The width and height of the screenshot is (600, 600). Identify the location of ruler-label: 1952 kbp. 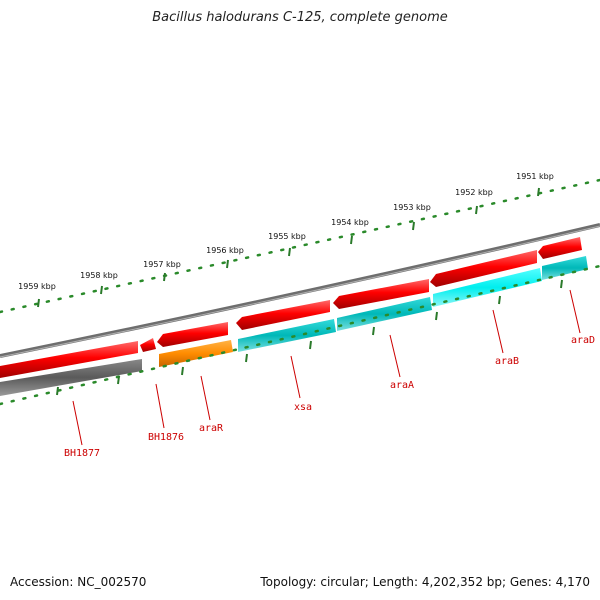
(474, 192).